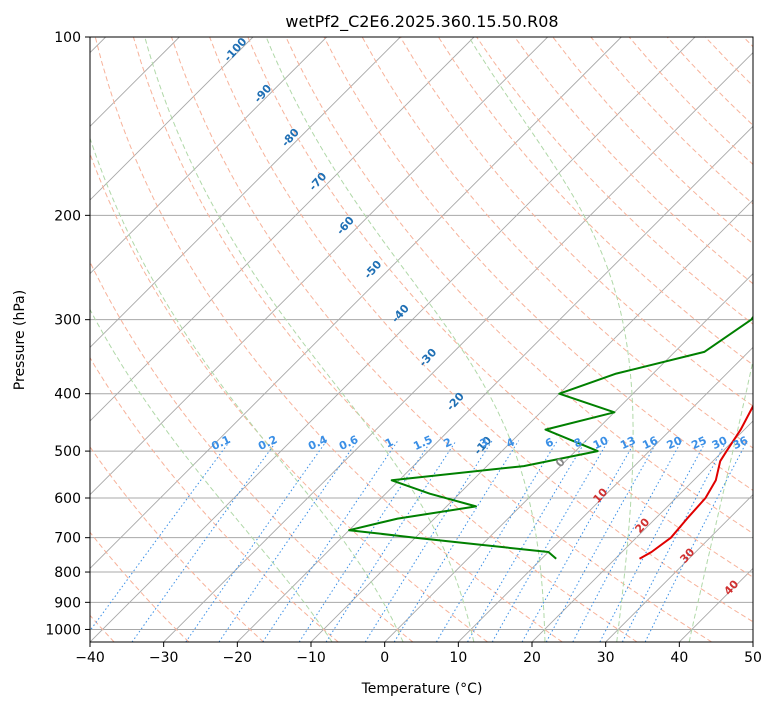 The width and height of the screenshot is (775, 708). What do you see at coordinates (67, 395) in the screenshot?
I see `y-tick-label: 400` at bounding box center [67, 395].